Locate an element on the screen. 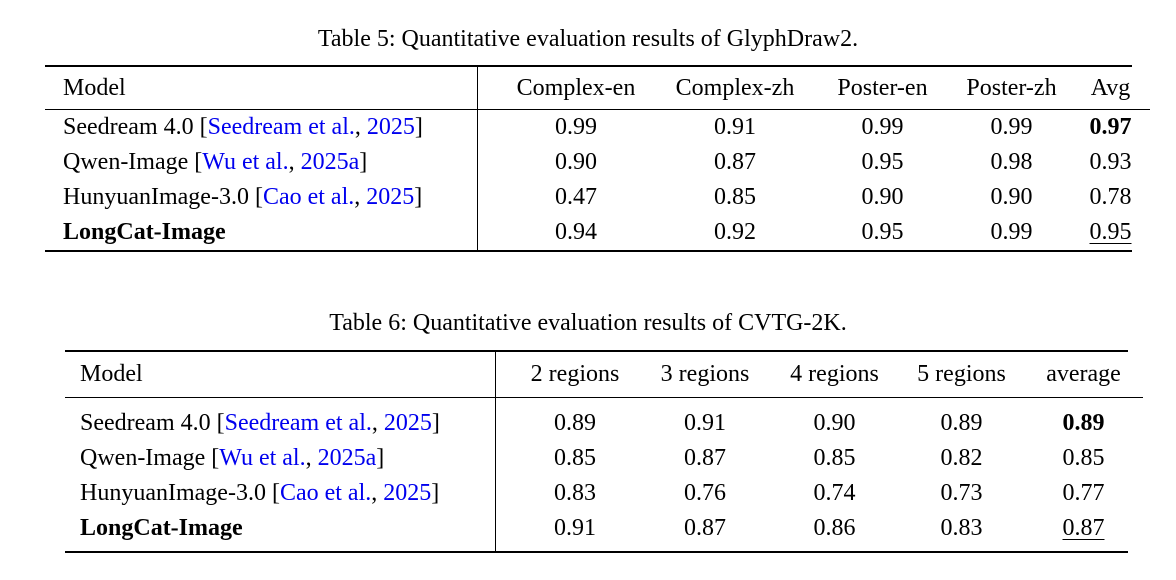 This screenshot has height=580, width=1176. table-row-longcat-image: LongCat-Image 0.91 0.87 0.86 0.83 0.87 is located at coordinates (604, 528).